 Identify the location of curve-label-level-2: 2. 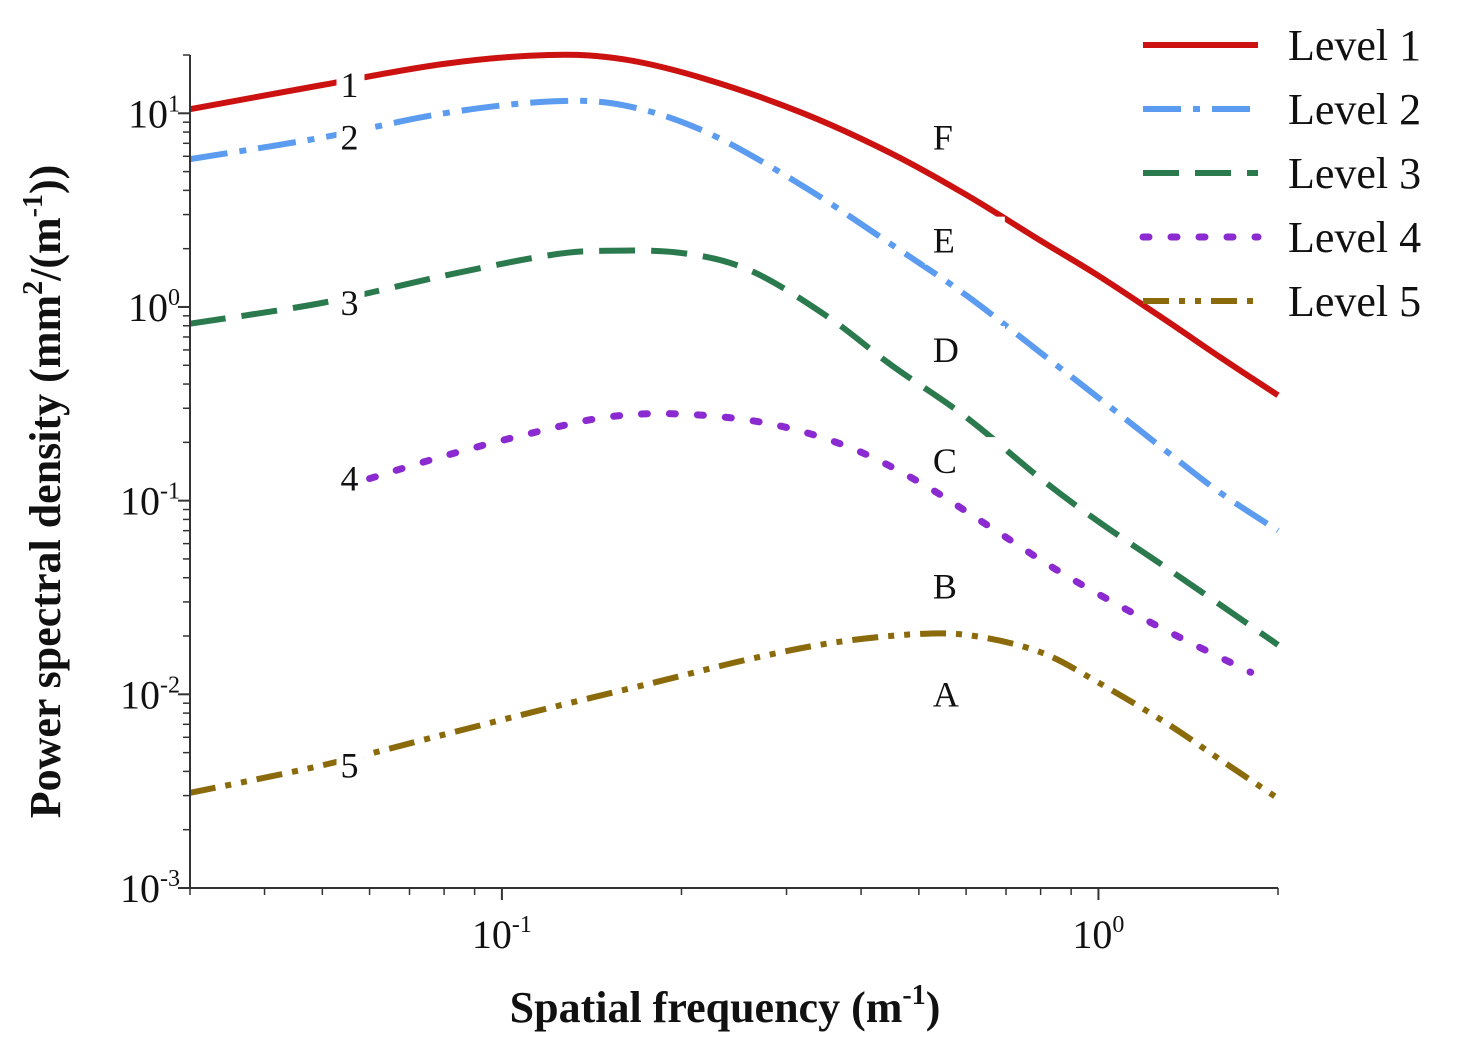
(349, 137).